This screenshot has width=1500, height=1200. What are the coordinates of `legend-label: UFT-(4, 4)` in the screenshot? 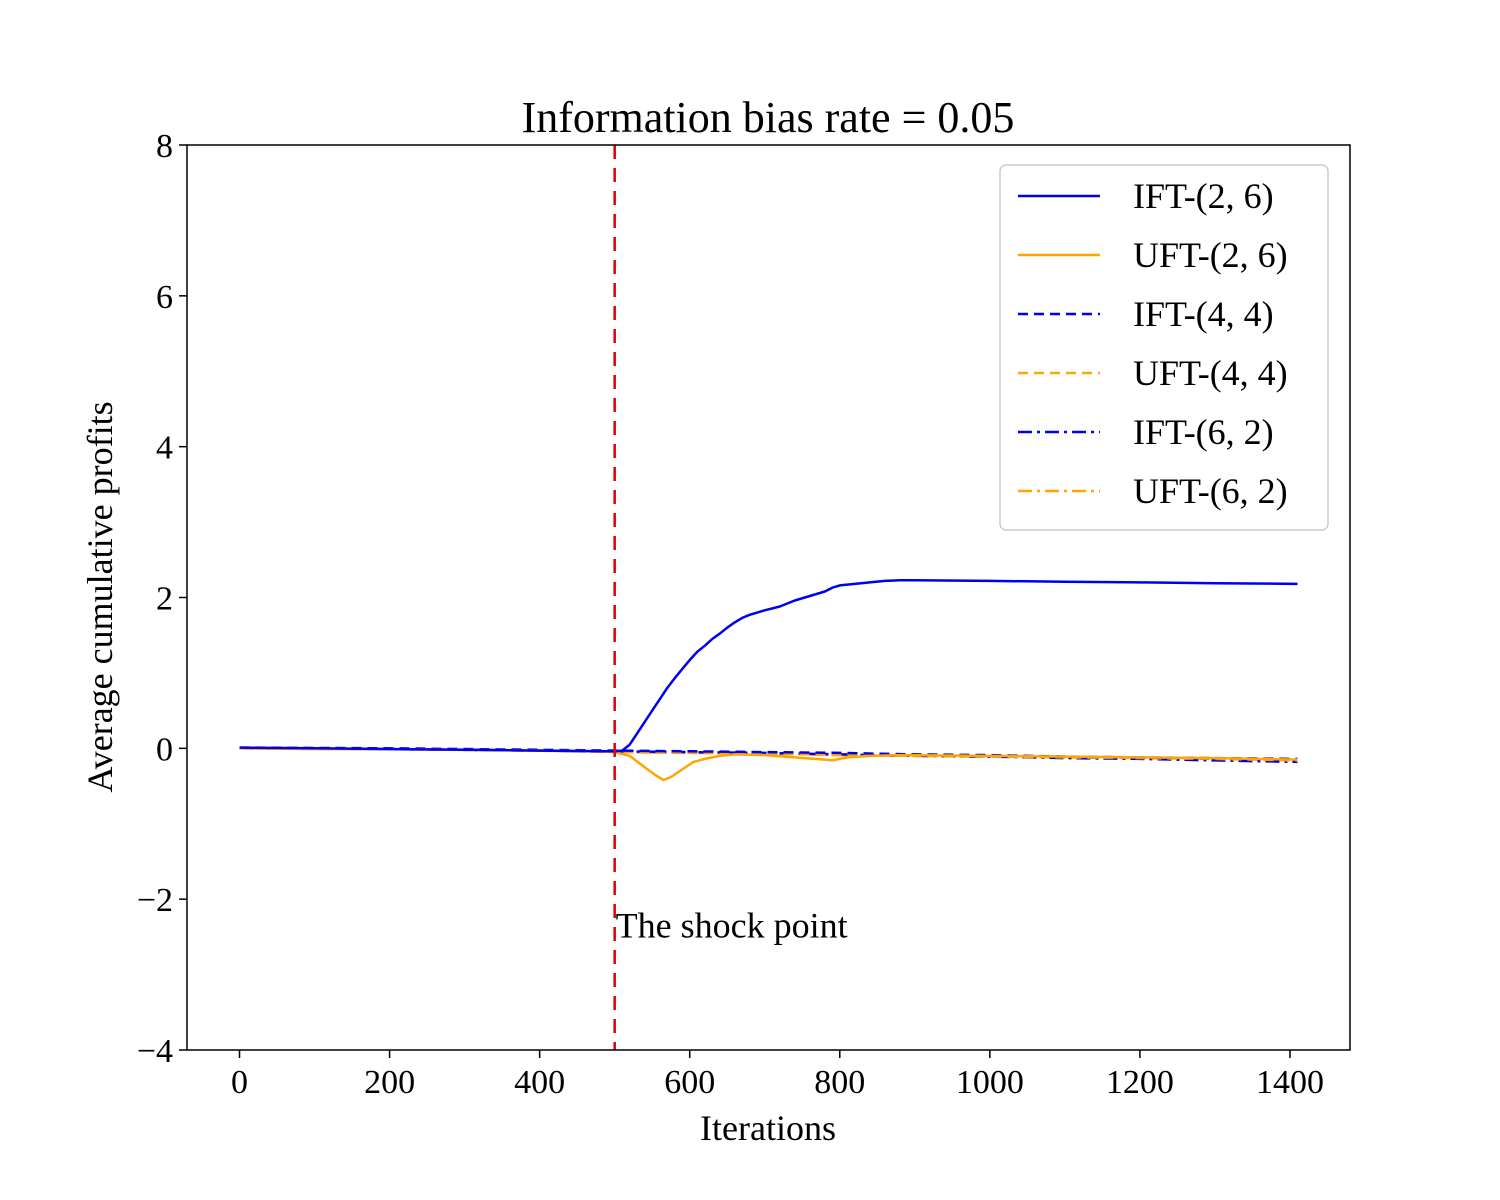 It's located at (1210, 373).